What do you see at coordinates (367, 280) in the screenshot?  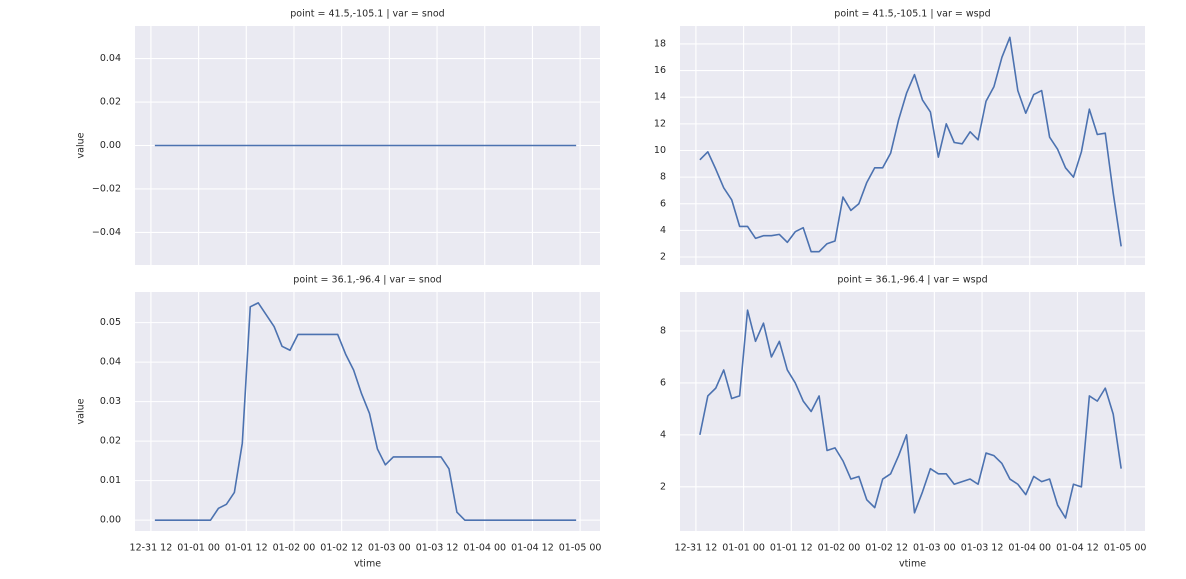 I see `panel-title: point = 36.1,-96.4 | var = snod` at bounding box center [367, 280].